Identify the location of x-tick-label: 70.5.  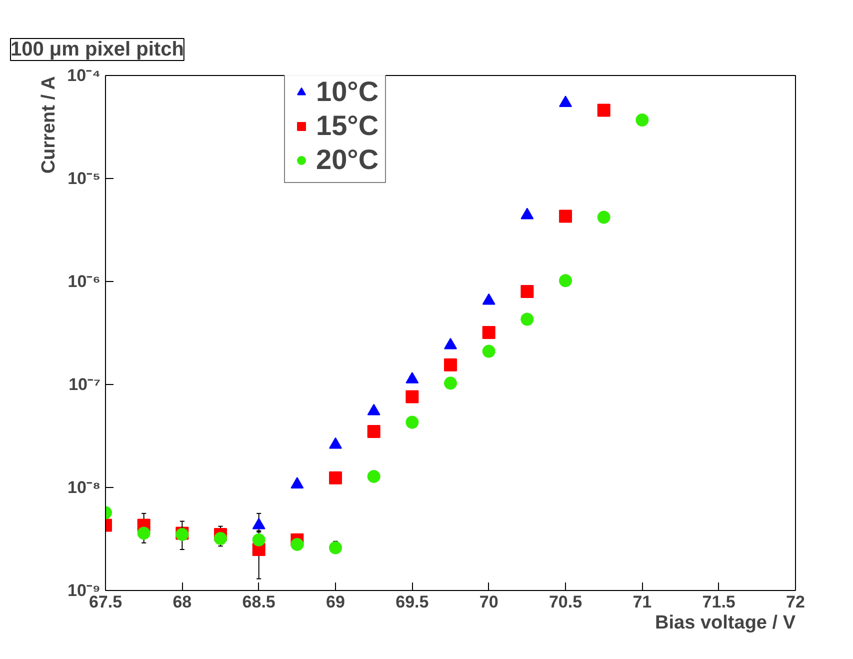
(565, 602).